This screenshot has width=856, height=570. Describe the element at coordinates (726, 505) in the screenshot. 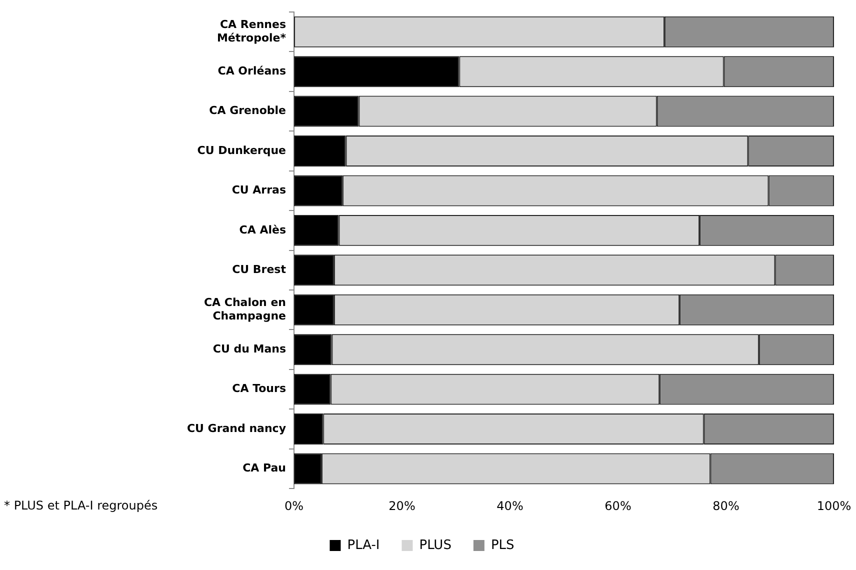

I see `x-tick-label: 80%` at that location.